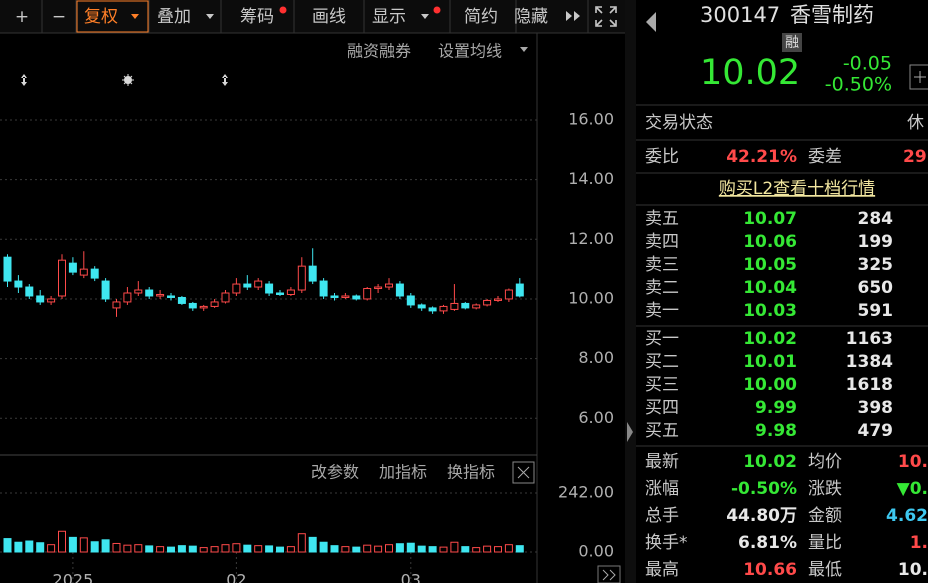 This screenshot has height=583, width=928. I want to click on stat-label: 涨幅, so click(662, 489).